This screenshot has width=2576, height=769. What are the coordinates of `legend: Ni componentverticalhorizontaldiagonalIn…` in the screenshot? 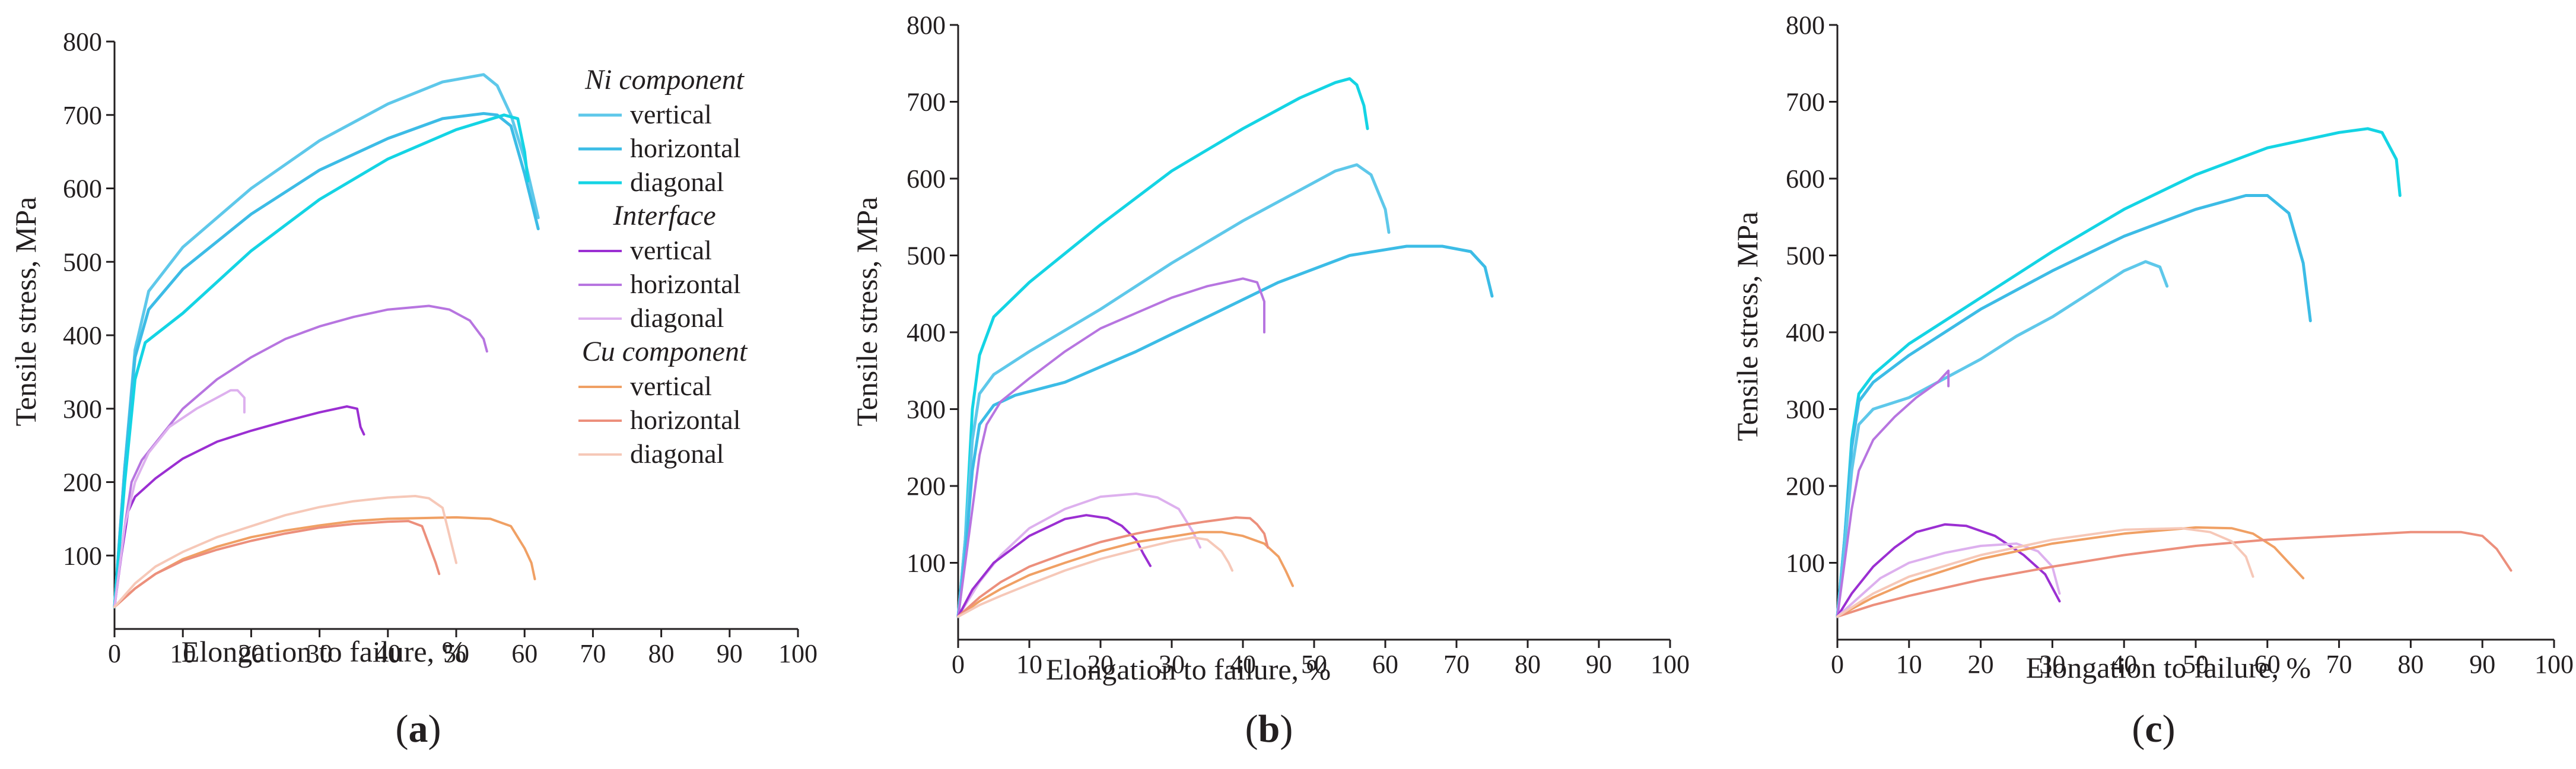 It's located at (663, 266).